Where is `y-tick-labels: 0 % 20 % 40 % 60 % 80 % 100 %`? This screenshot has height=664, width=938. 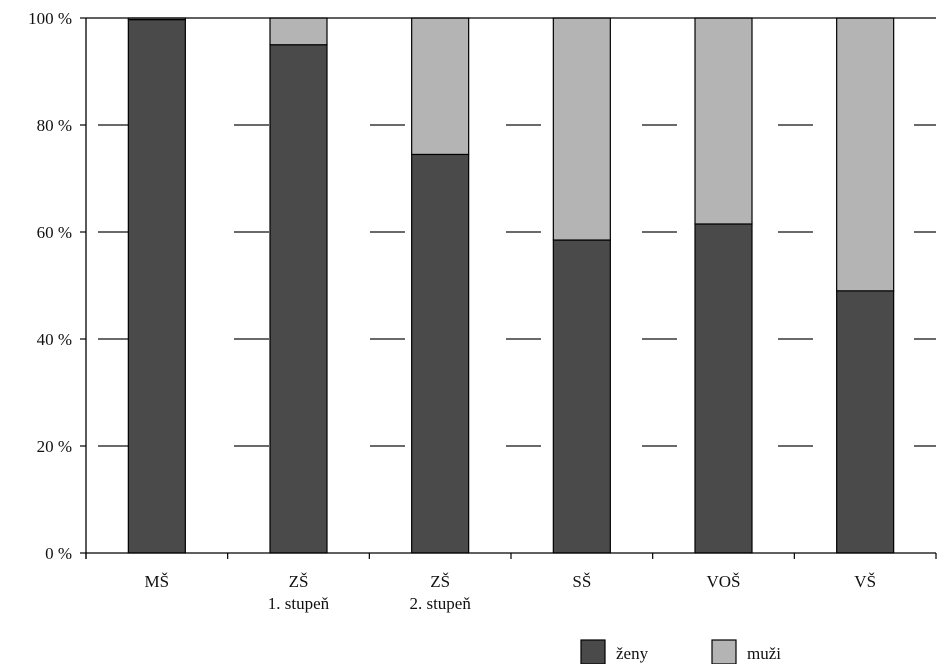
y-tick-labels: 0 % 20 % 40 % 60 % 80 % 100 % is located at coordinates (57, 286).